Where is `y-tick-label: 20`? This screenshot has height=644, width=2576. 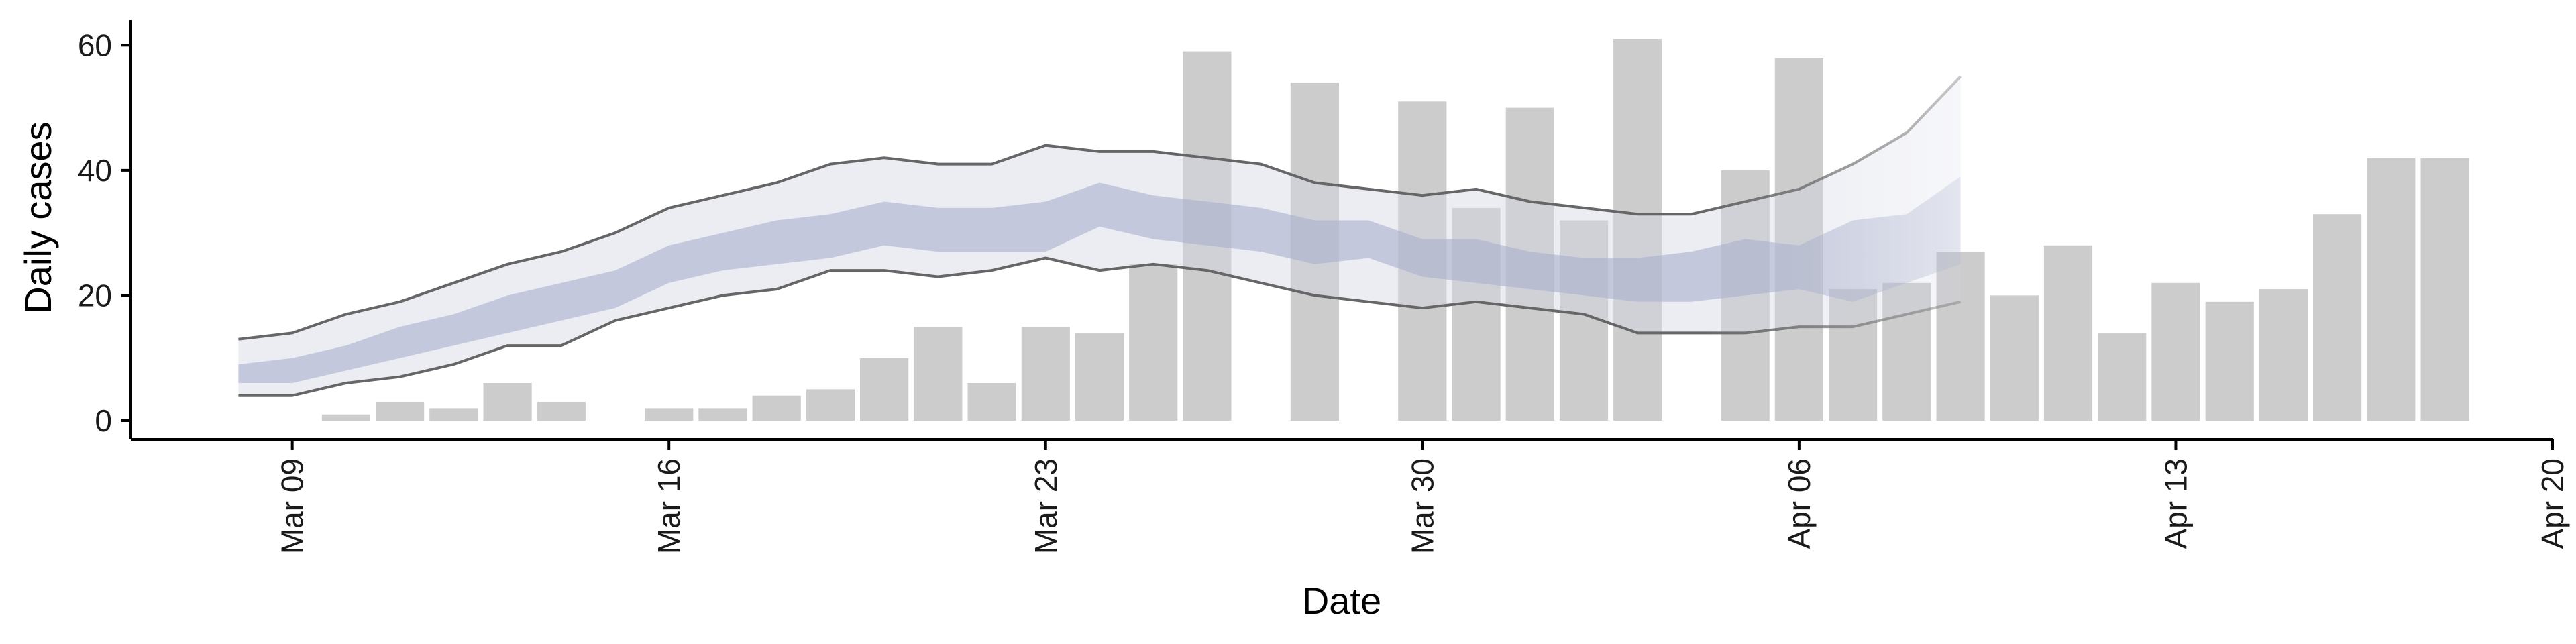 y-tick-label: 20 is located at coordinates (95, 295).